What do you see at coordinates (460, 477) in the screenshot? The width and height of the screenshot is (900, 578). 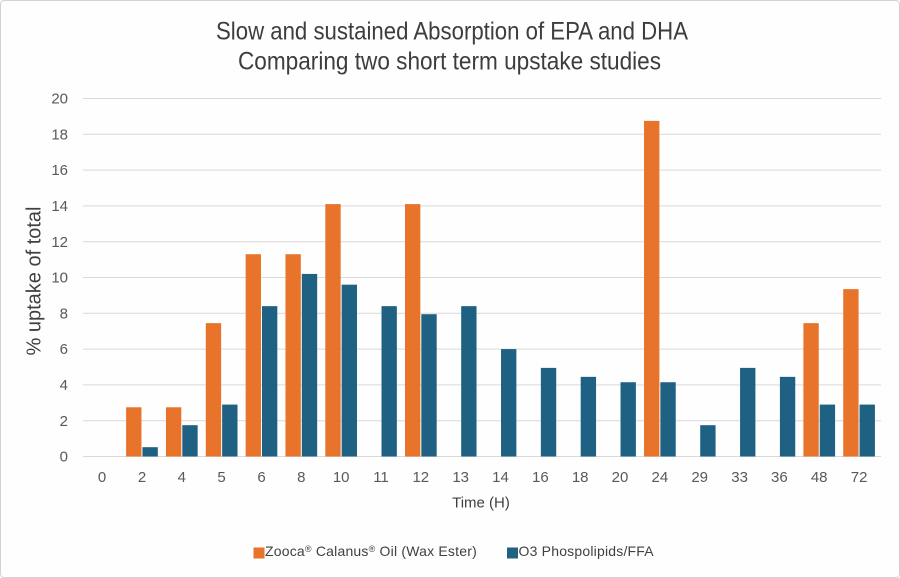 I see `svg-text: 13` at bounding box center [460, 477].